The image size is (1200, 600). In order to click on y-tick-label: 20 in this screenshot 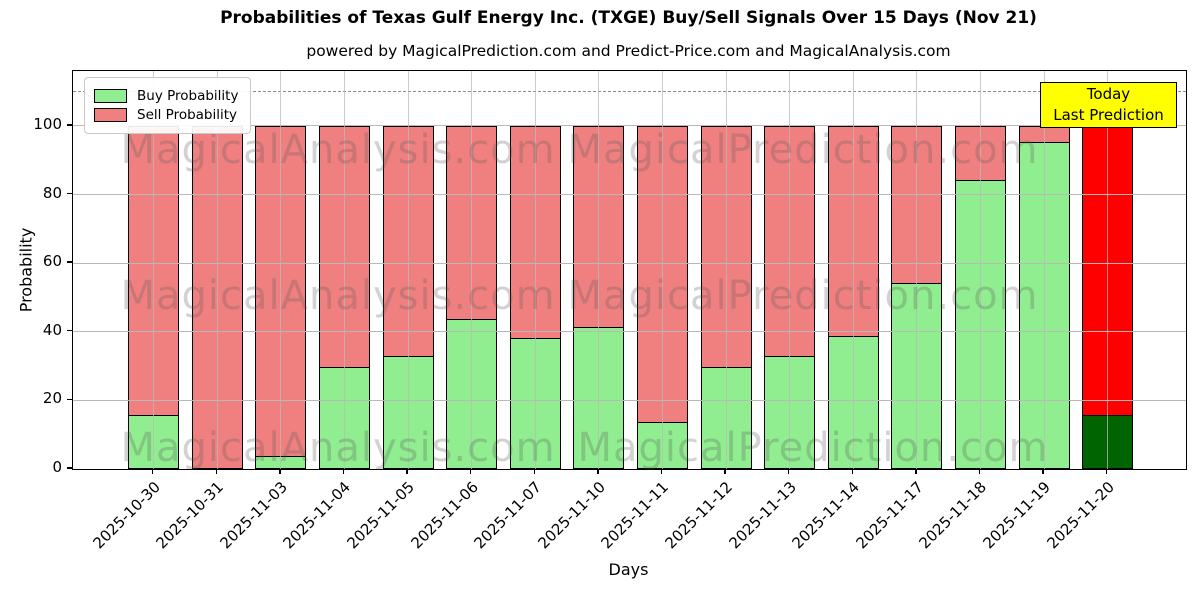, I will do `click(52, 398)`.